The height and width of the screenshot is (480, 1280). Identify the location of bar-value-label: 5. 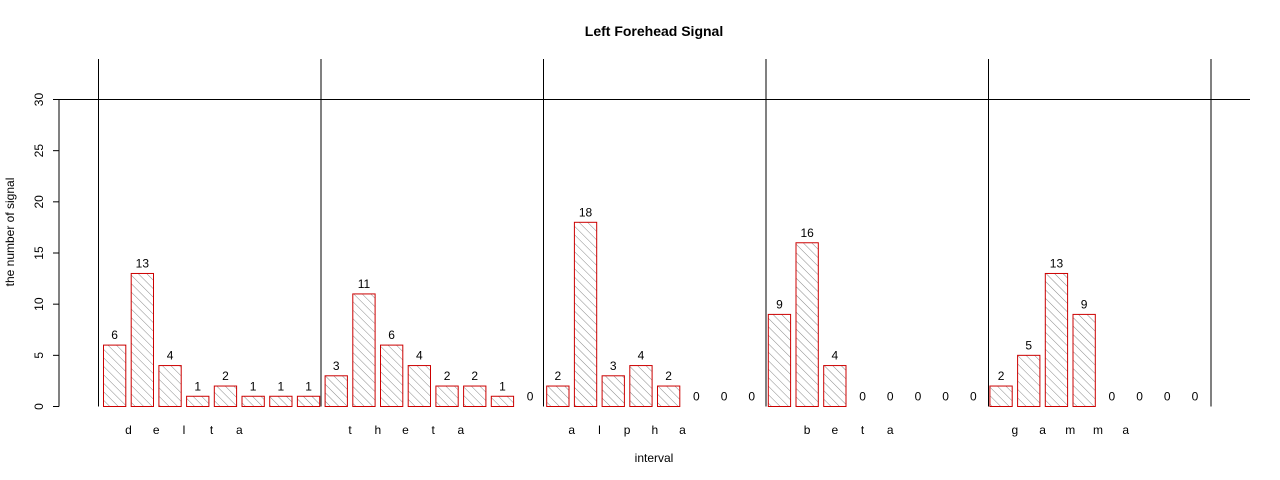
(1028, 345).